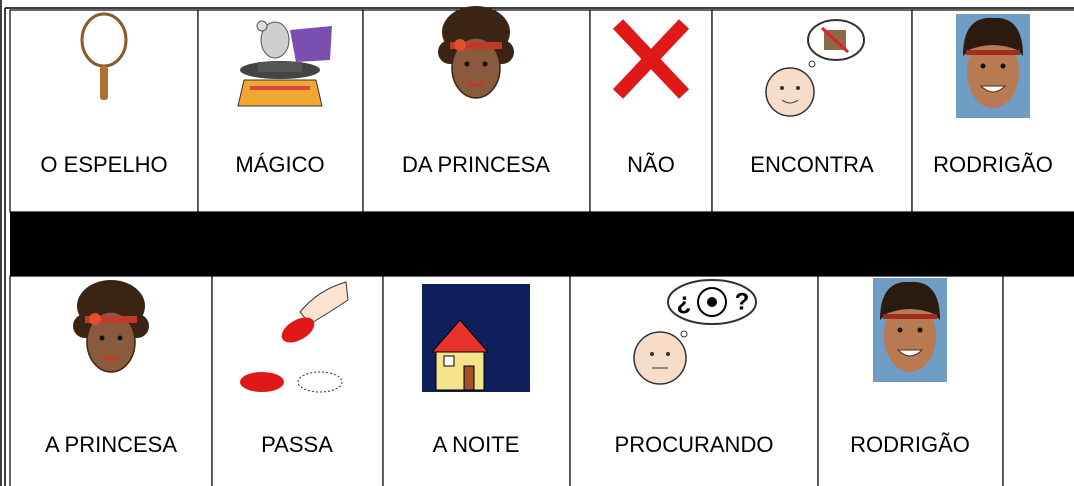 The height and width of the screenshot is (486, 1074). Describe the element at coordinates (742, 301) in the screenshot. I see `bubble-glyph: ?` at that location.